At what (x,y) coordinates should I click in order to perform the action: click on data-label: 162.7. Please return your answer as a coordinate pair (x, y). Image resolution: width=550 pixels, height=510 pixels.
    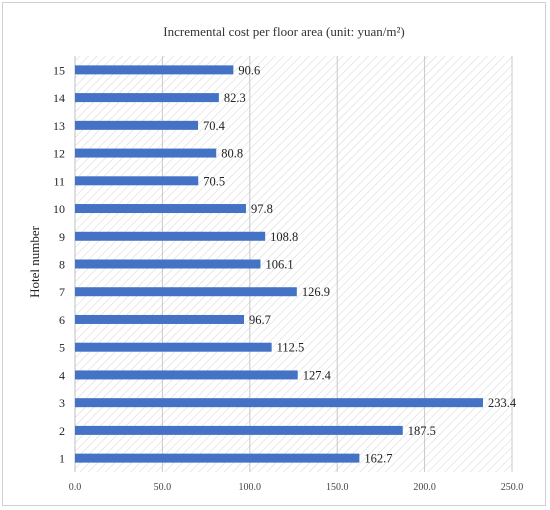
    Looking at the image, I should click on (378, 459).